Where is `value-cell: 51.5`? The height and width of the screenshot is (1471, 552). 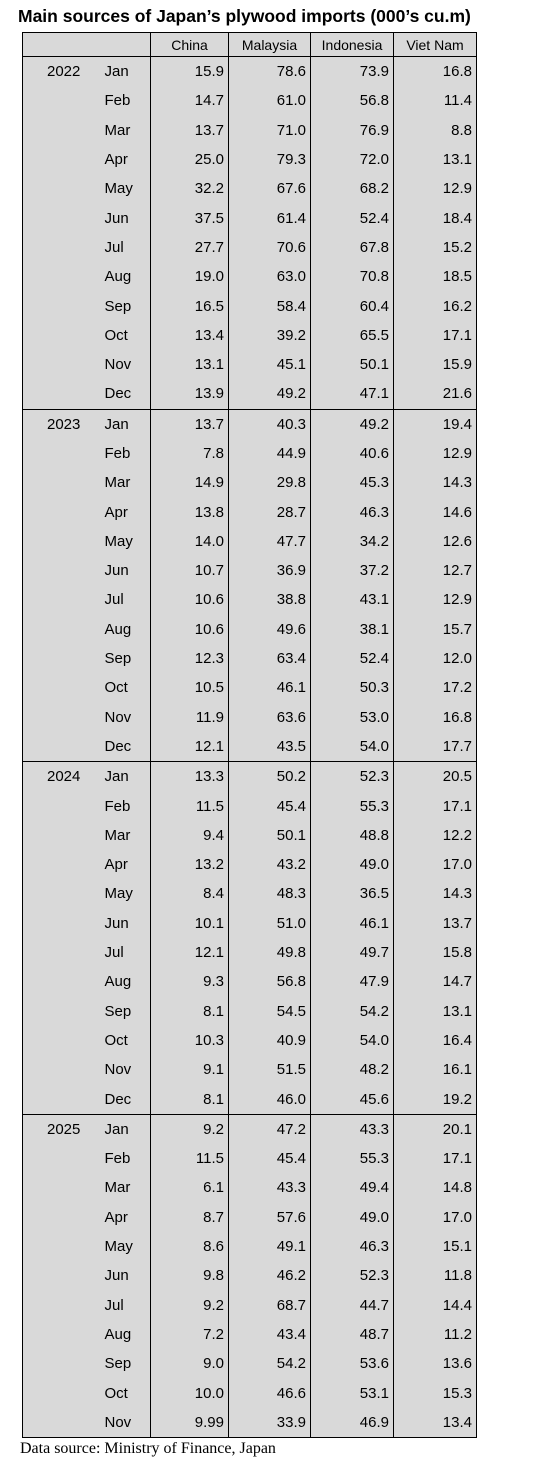
value-cell: 51.5 is located at coordinates (269, 1070).